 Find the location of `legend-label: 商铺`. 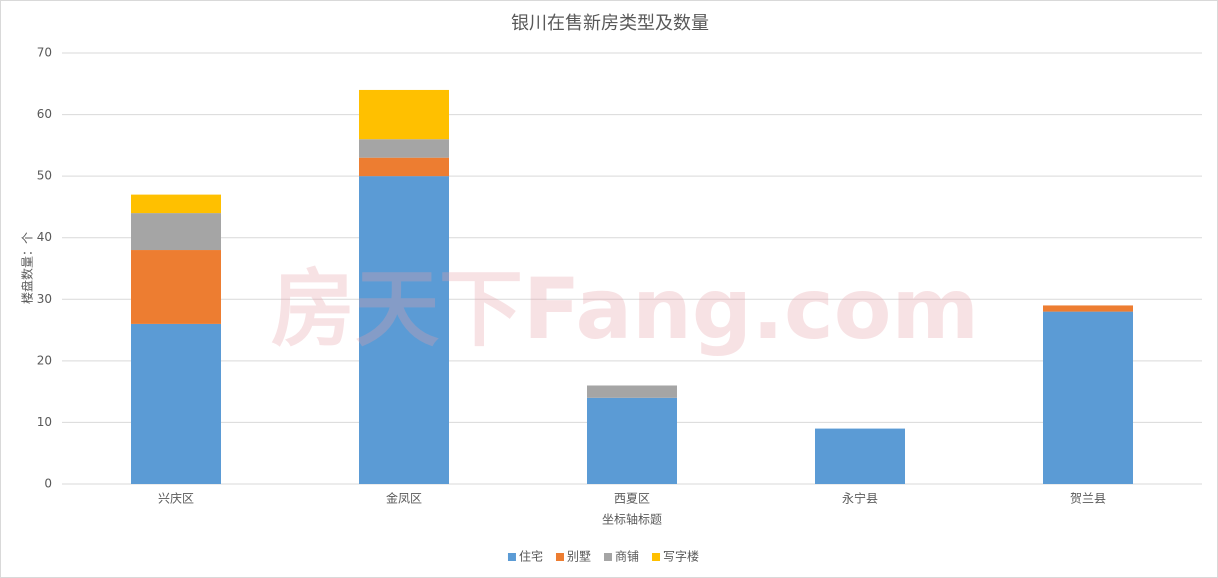

legend-label: 商铺 is located at coordinates (627, 556).